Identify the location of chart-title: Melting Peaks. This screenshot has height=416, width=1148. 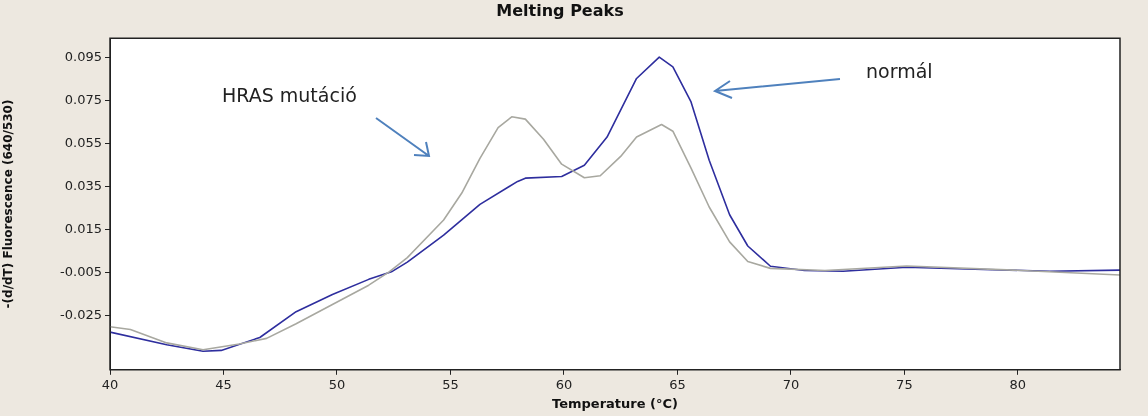
(560, 10).